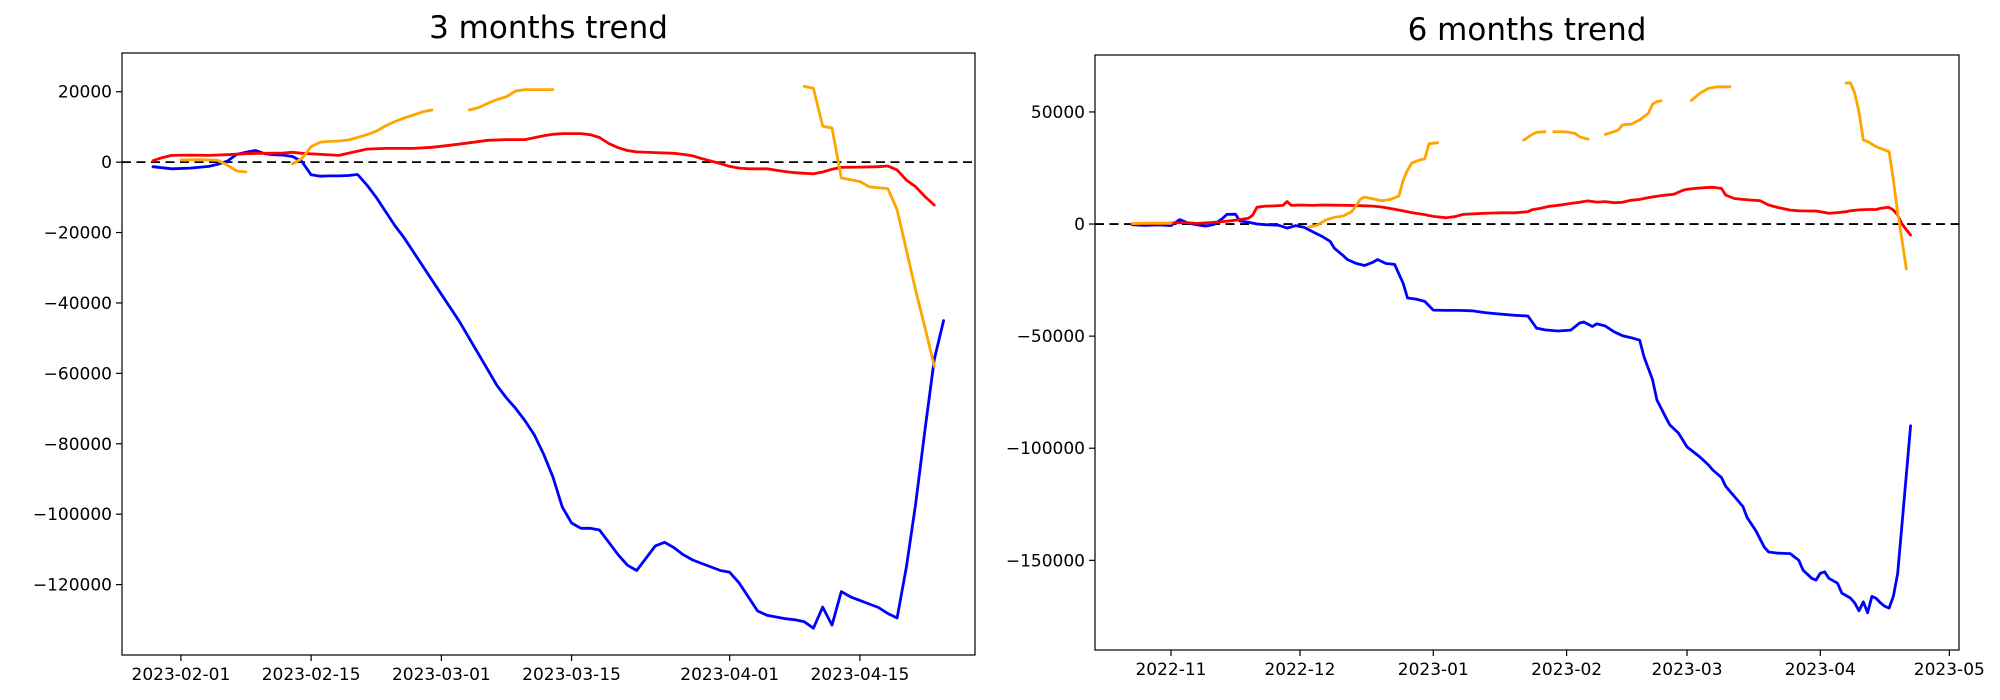  Describe the element at coordinates (729, 675) in the screenshot. I see `x-tick-label: 2023-04-01` at that location.